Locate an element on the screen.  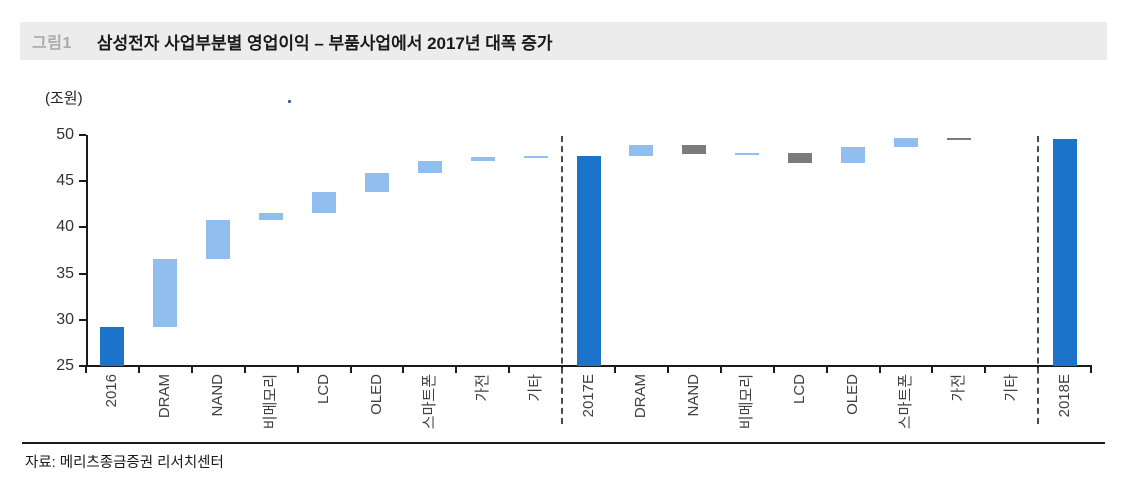
y-tick-label: 45 is located at coordinates (65, 181).